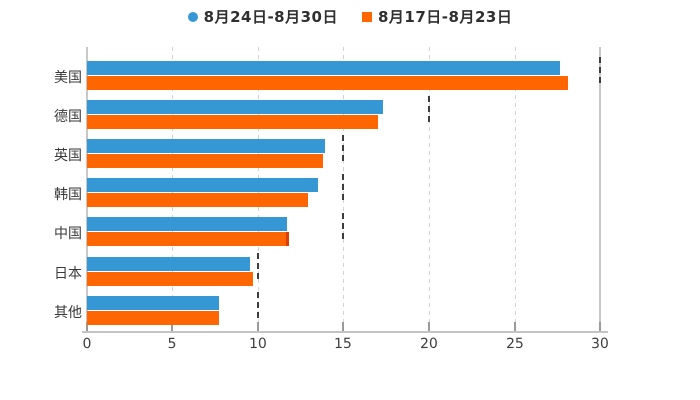 This screenshot has height=400, width=700. I want to click on x-tick-label: 5, so click(172, 344).